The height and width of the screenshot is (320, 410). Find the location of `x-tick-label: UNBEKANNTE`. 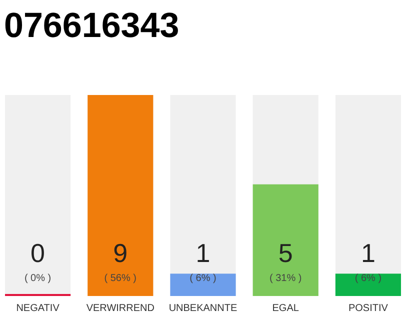

x-tick-label: UNBEKANNTE is located at coordinates (203, 308).